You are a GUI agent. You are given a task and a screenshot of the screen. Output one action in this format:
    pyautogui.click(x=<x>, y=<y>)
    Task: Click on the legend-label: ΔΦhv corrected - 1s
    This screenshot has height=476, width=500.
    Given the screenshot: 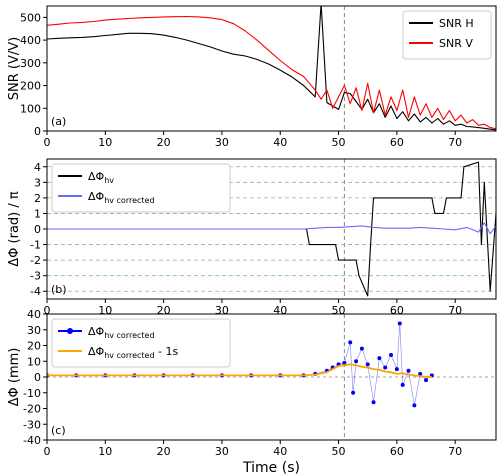 What is the action you would take?
    pyautogui.click(x=133, y=352)
    